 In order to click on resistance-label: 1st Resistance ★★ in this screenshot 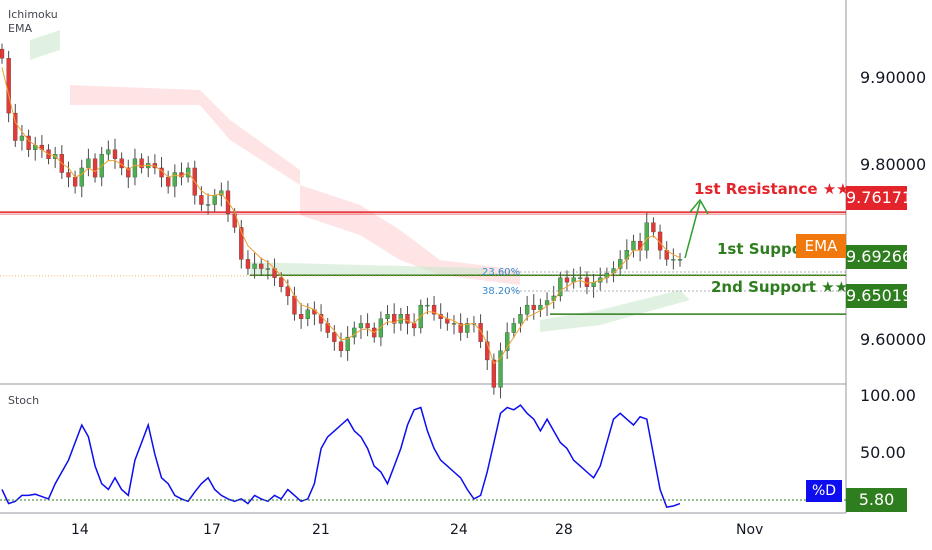, I will do `click(772, 189)`.